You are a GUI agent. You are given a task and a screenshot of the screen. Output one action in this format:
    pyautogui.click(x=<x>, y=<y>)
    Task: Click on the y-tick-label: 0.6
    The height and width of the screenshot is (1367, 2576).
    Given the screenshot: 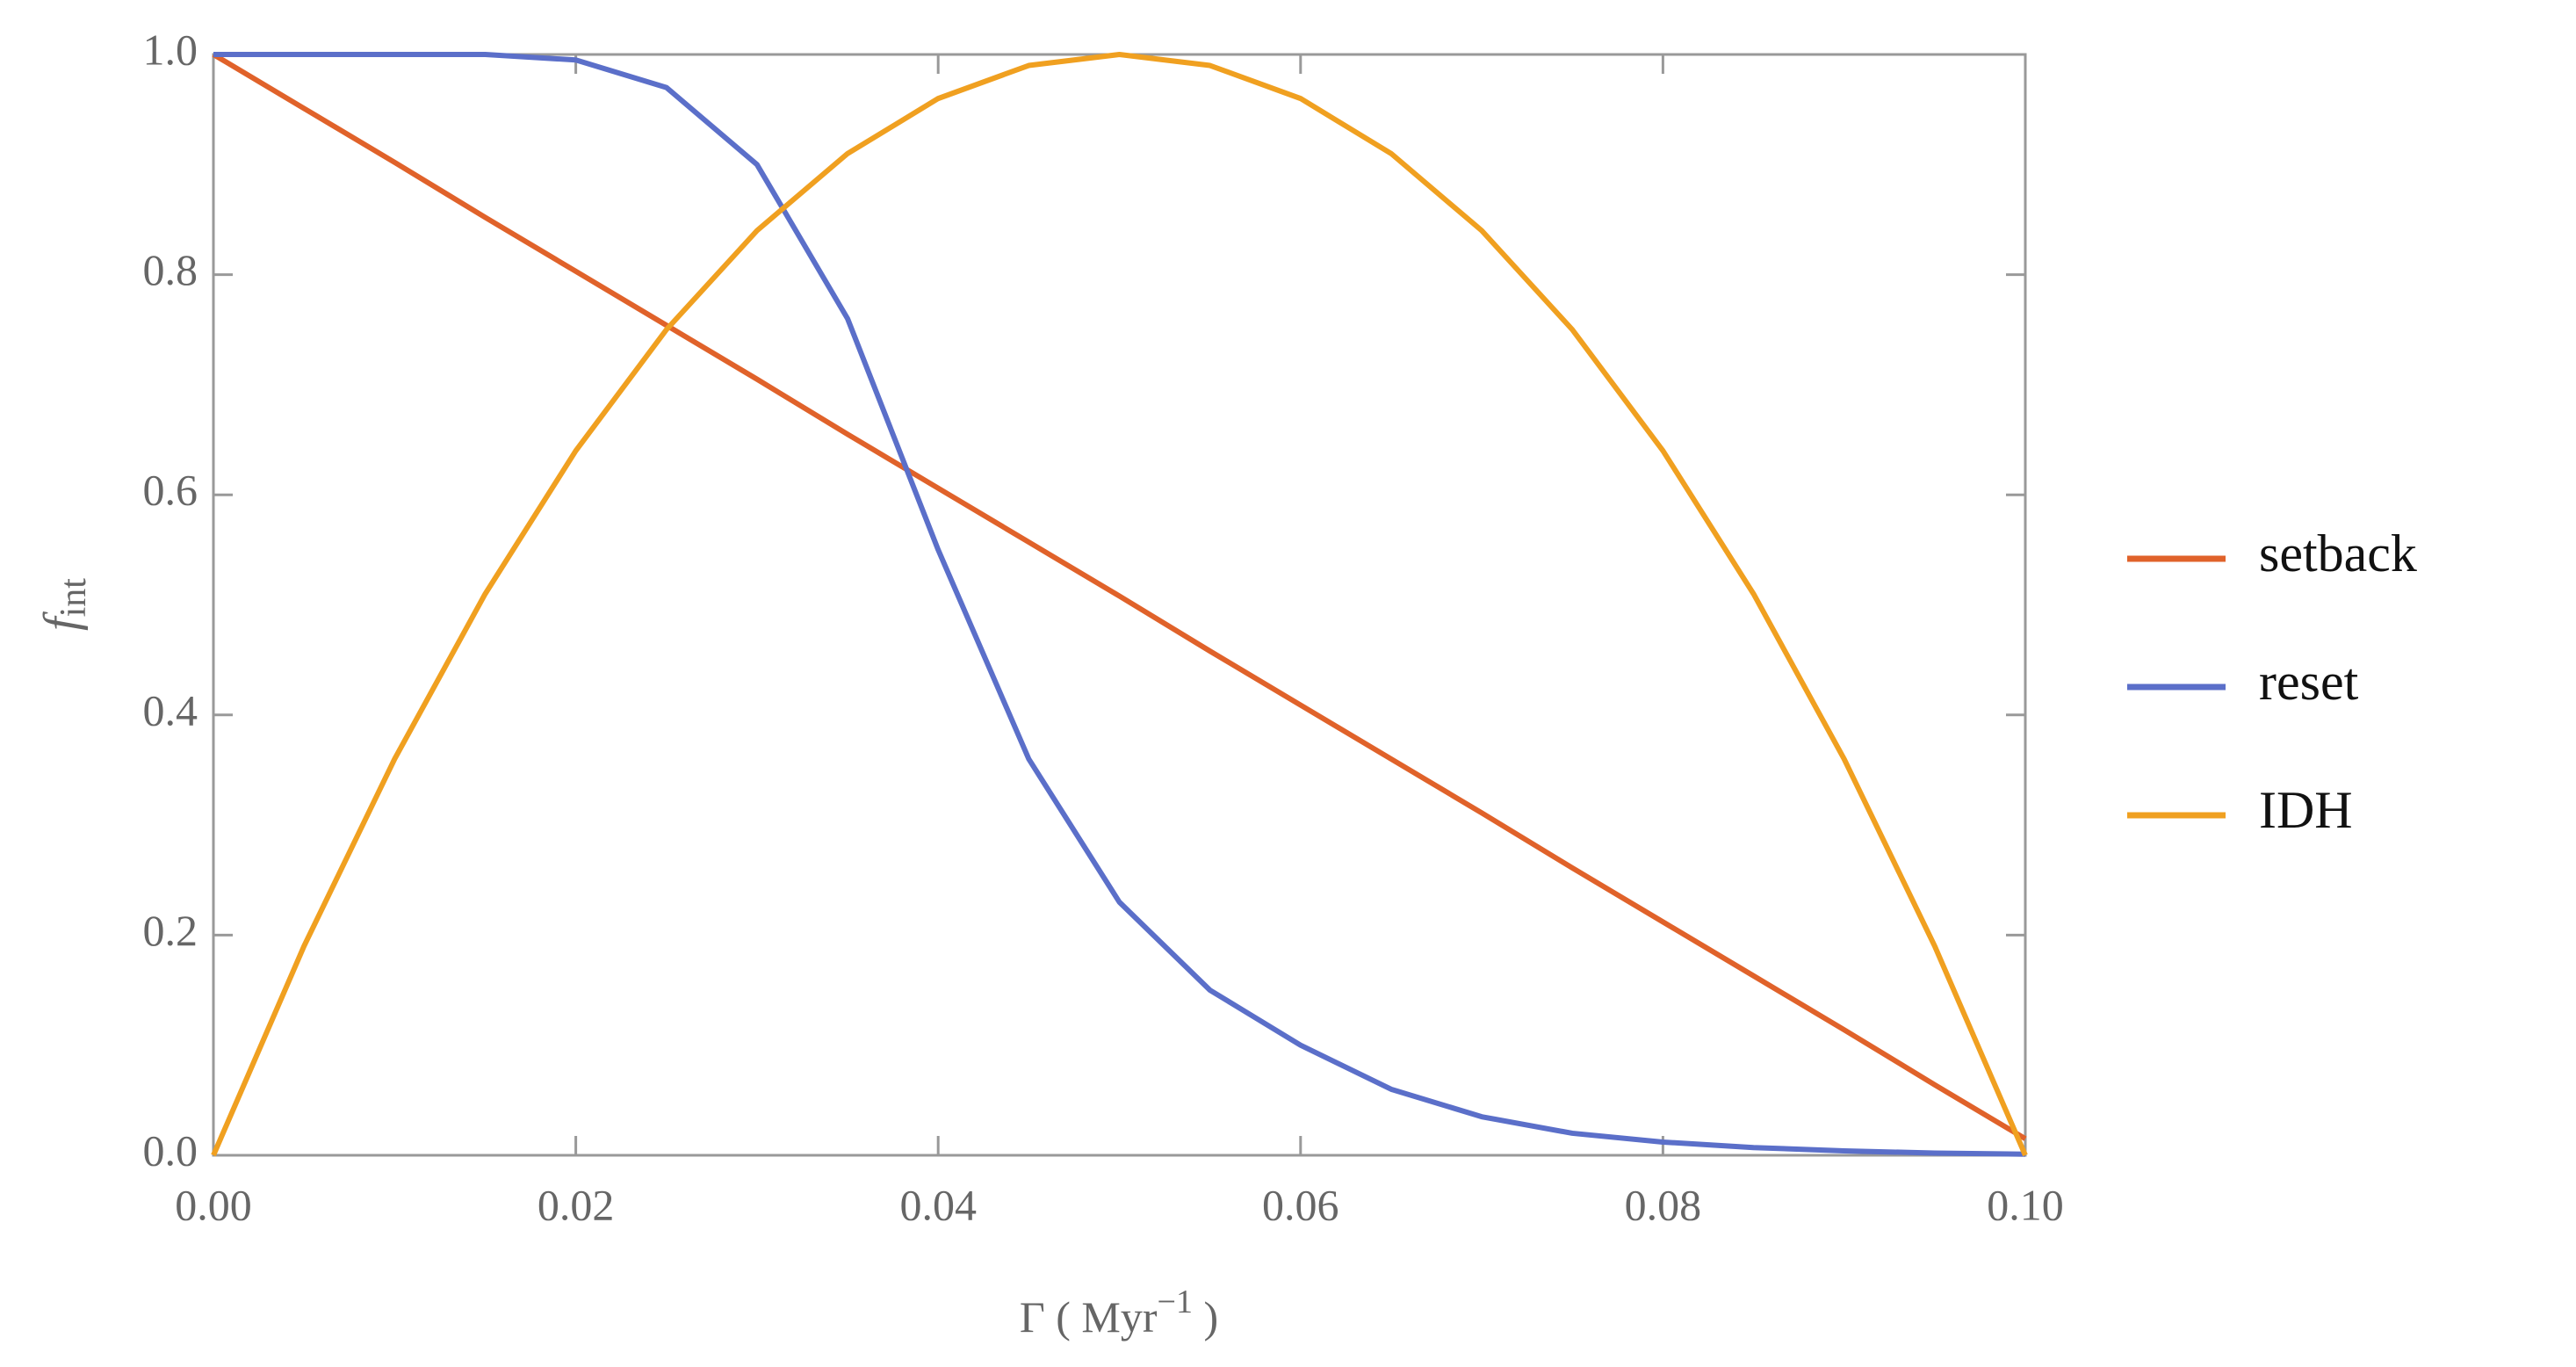 What is the action you would take?
    pyautogui.click(x=170, y=491)
    